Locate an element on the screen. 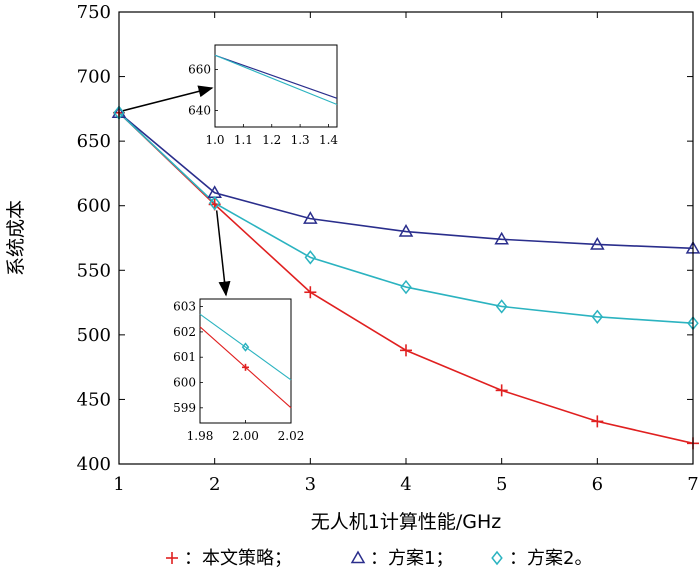  inset-bottom: 1.98 2.00 2.02 599 600 601 602 603 is located at coordinates (239, 370).